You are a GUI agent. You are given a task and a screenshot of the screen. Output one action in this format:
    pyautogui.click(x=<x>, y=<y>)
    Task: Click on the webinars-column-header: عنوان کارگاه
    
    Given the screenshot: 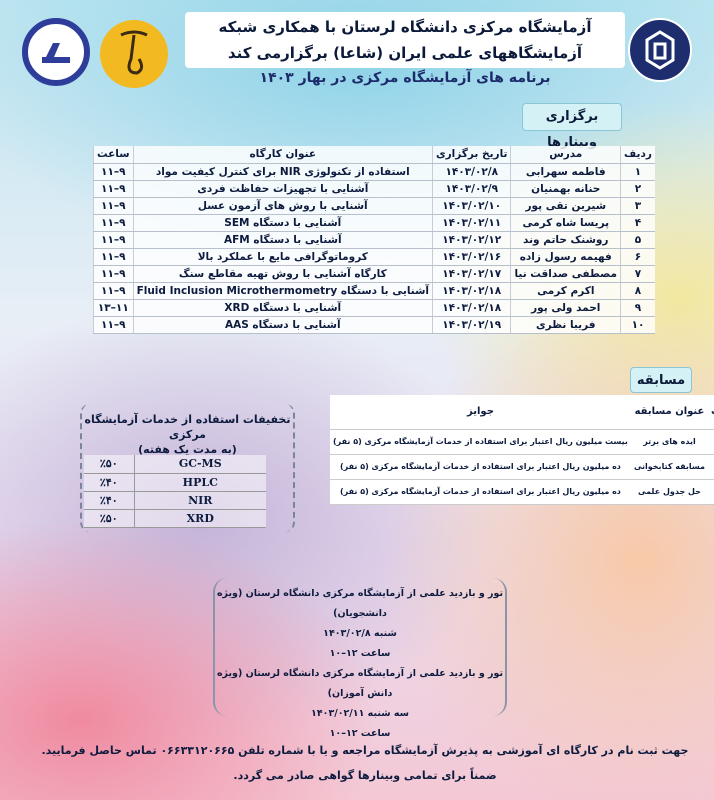 What is the action you would take?
    pyautogui.click(x=282, y=155)
    